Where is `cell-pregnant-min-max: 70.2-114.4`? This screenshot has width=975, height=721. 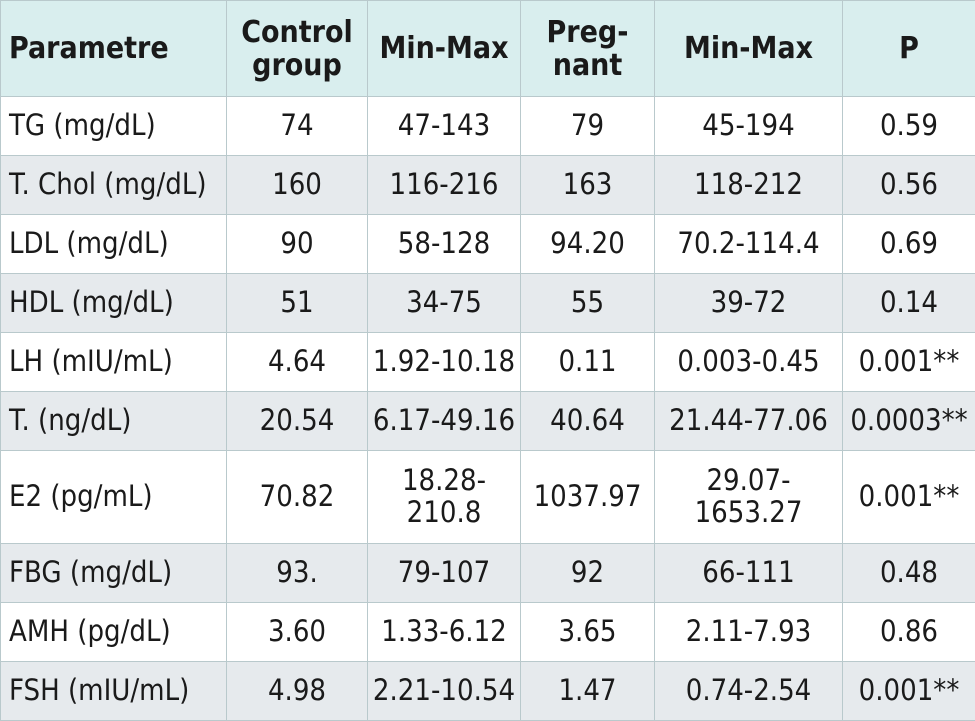
cell-pregnant-min-max: 70.2-114.4 is located at coordinates (748, 244).